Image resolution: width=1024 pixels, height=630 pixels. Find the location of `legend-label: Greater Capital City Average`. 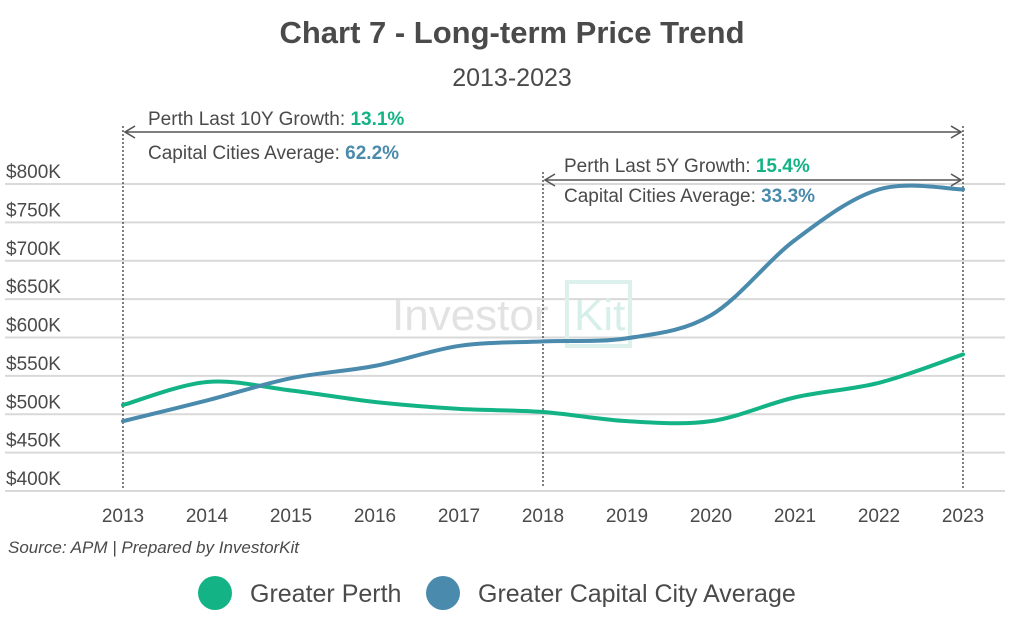

legend-label: Greater Capital City Average is located at coordinates (637, 594).